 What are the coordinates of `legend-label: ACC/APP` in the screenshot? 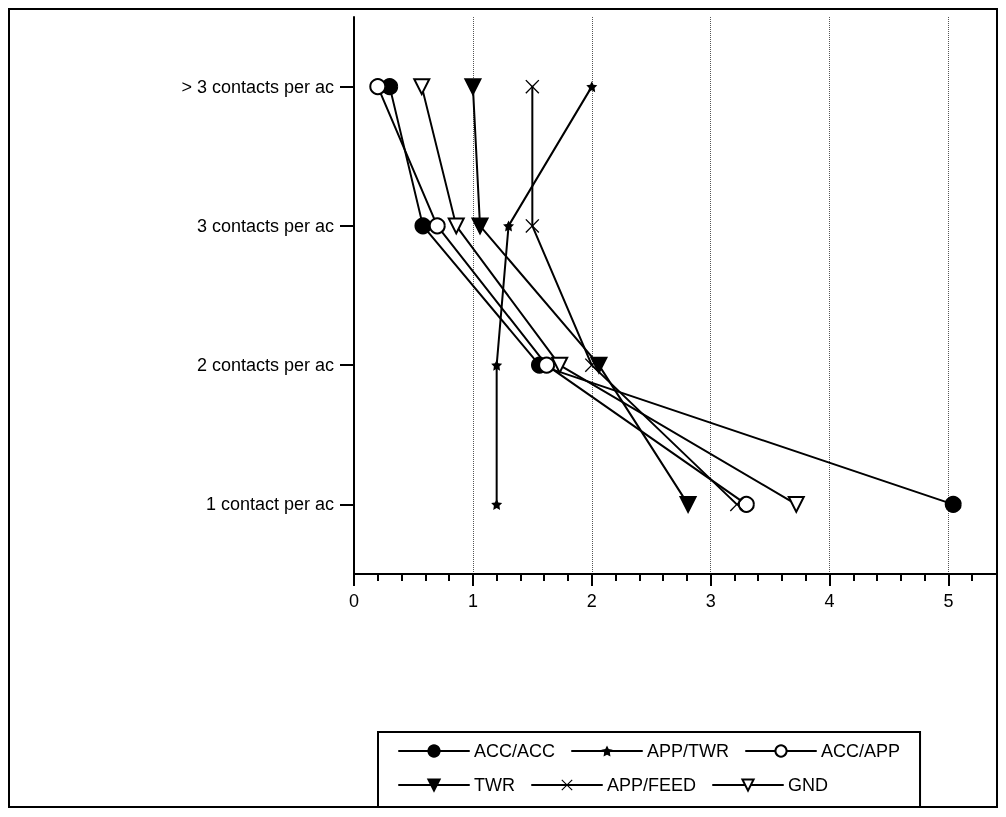 It's located at (861, 751).